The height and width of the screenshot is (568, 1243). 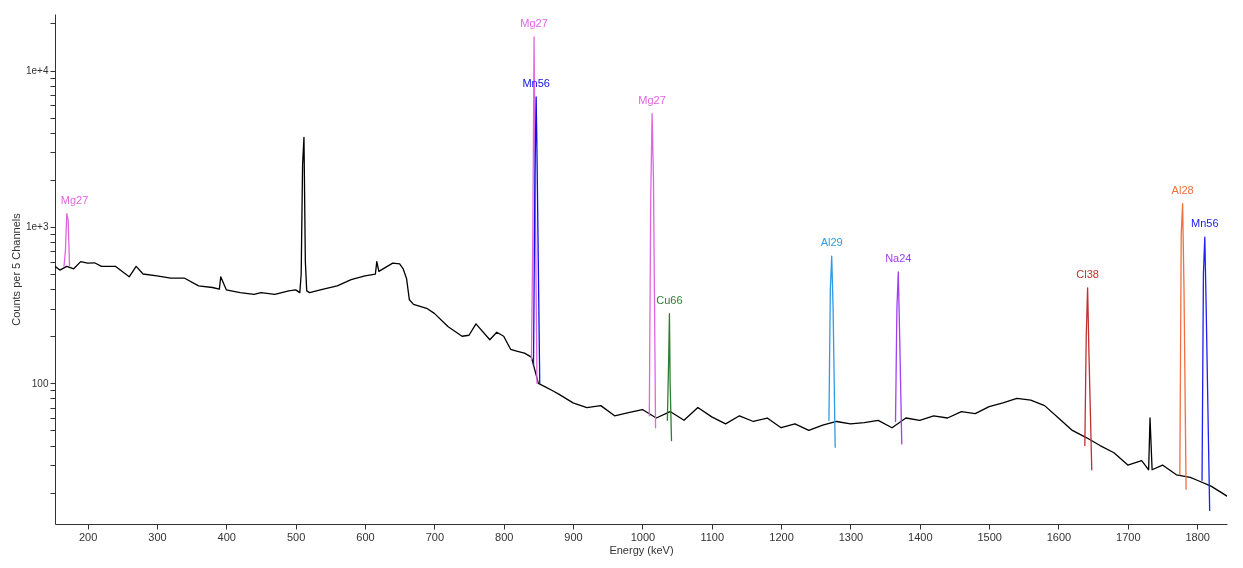 I want to click on y-tick-label: 100, so click(x=40, y=383).